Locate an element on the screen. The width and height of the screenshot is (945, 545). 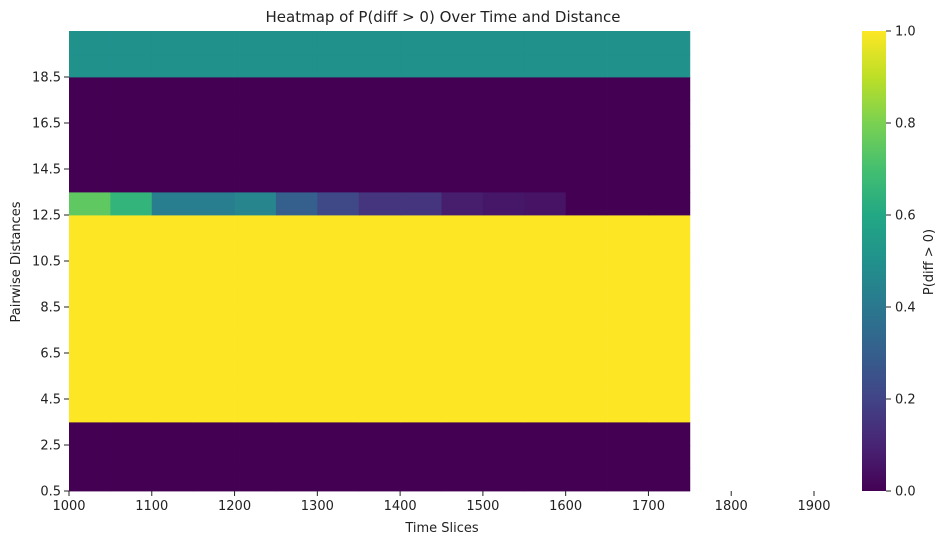
y-tick-label: 18.5 is located at coordinates (46, 78).